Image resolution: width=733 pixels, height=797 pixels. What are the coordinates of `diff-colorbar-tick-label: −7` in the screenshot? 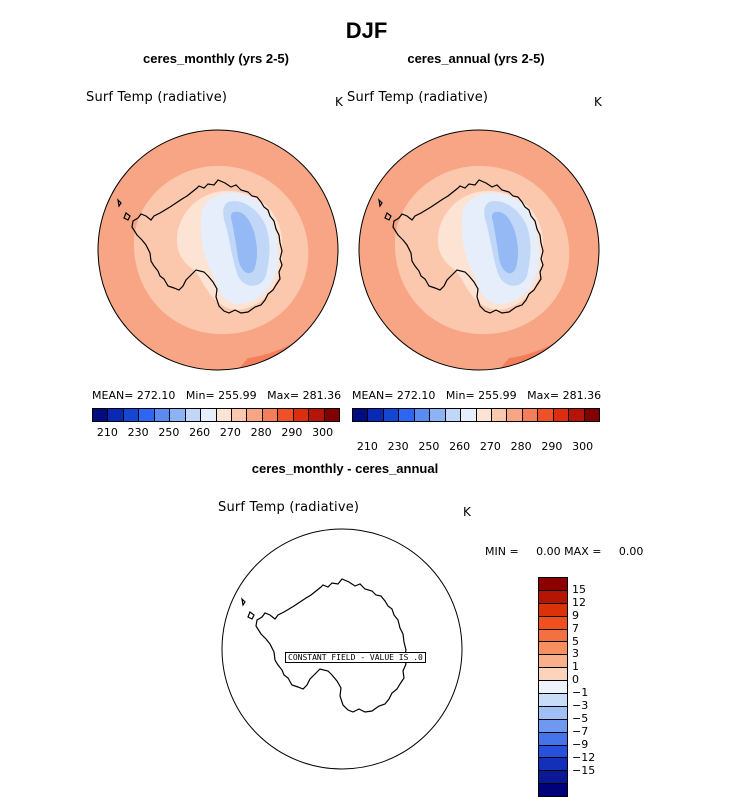 It's located at (580, 731).